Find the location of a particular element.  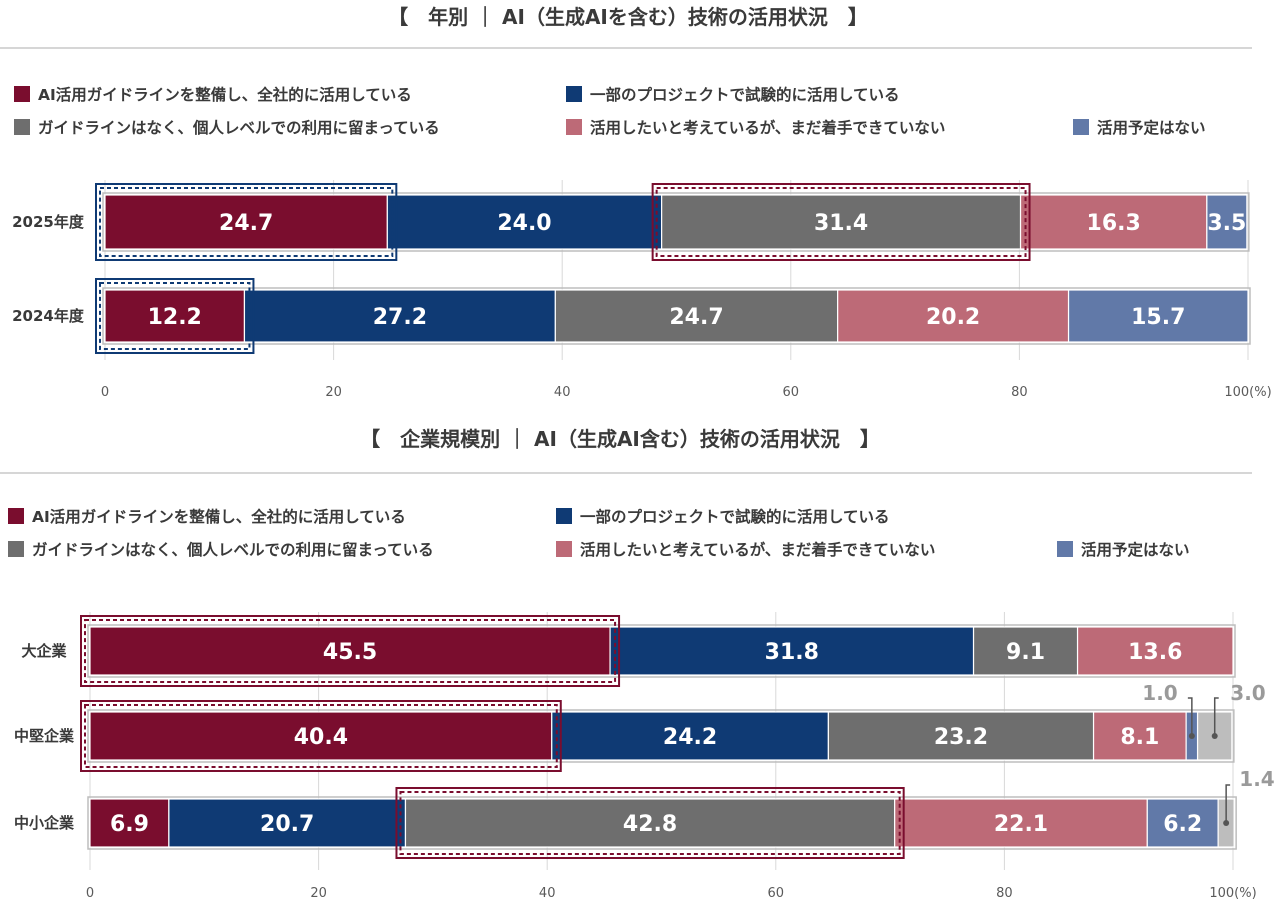

category-label: 大企業 is located at coordinates (44, 651).